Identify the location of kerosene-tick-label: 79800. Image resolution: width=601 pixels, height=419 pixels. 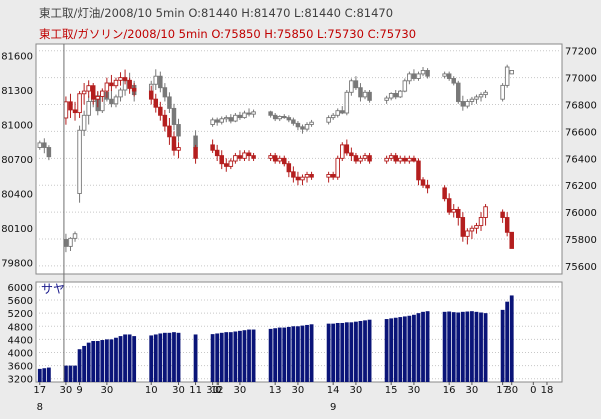
(17, 264).